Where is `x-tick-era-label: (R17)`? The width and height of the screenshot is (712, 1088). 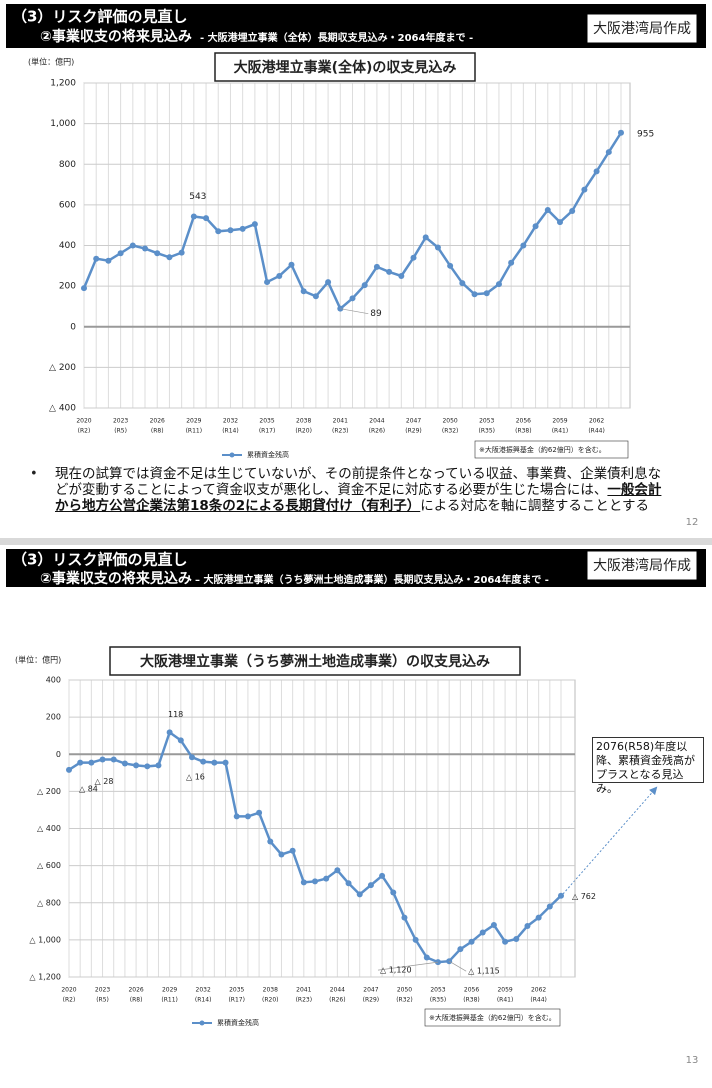
x-tick-era-label: (R17) is located at coordinates (267, 431).